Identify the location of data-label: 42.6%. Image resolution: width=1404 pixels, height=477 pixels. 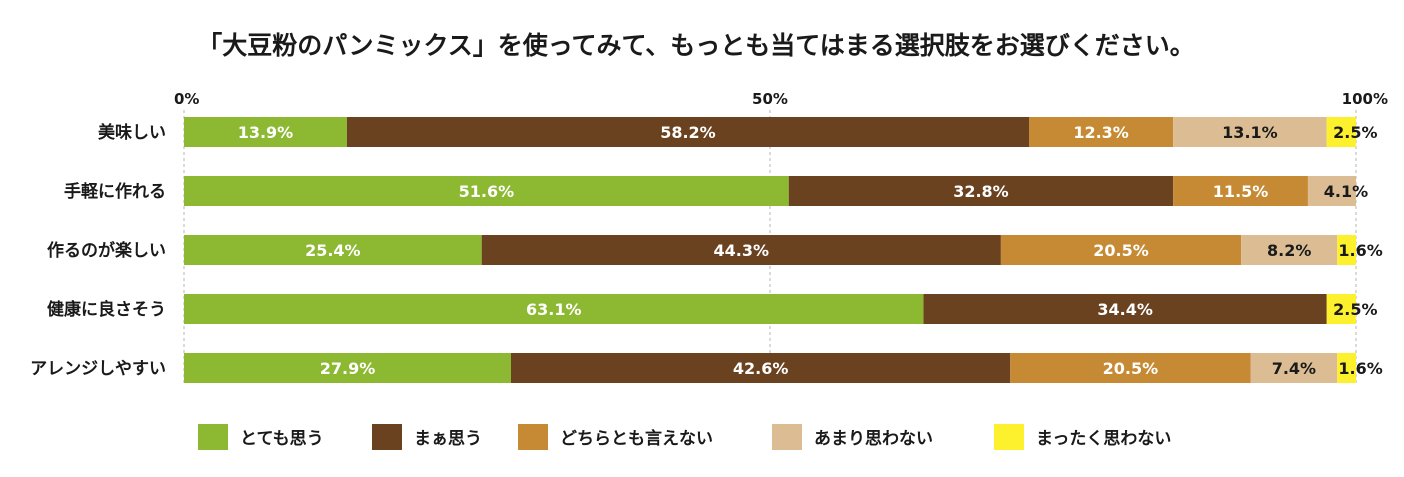
(761, 368).